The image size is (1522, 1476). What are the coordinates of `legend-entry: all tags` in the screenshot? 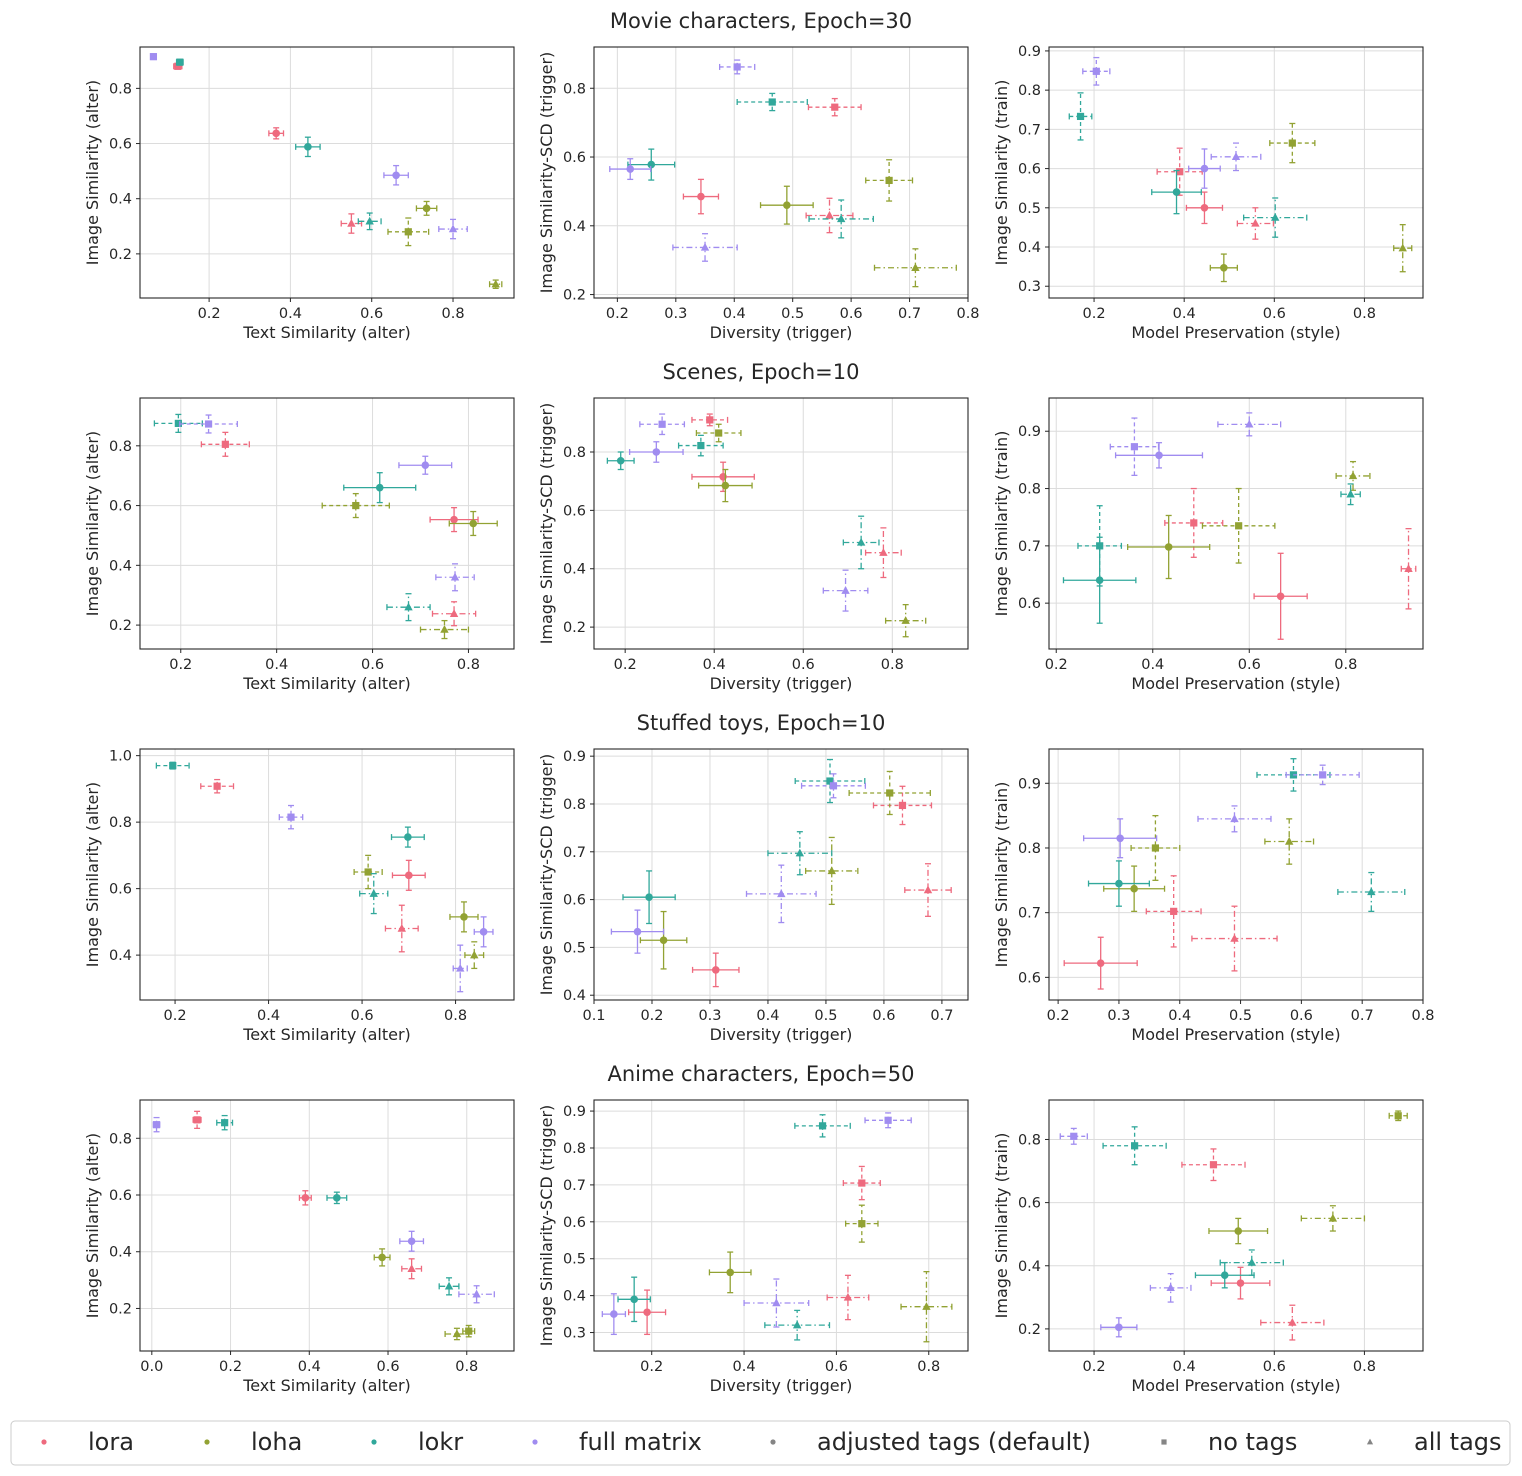 It's located at (1434, 1442).